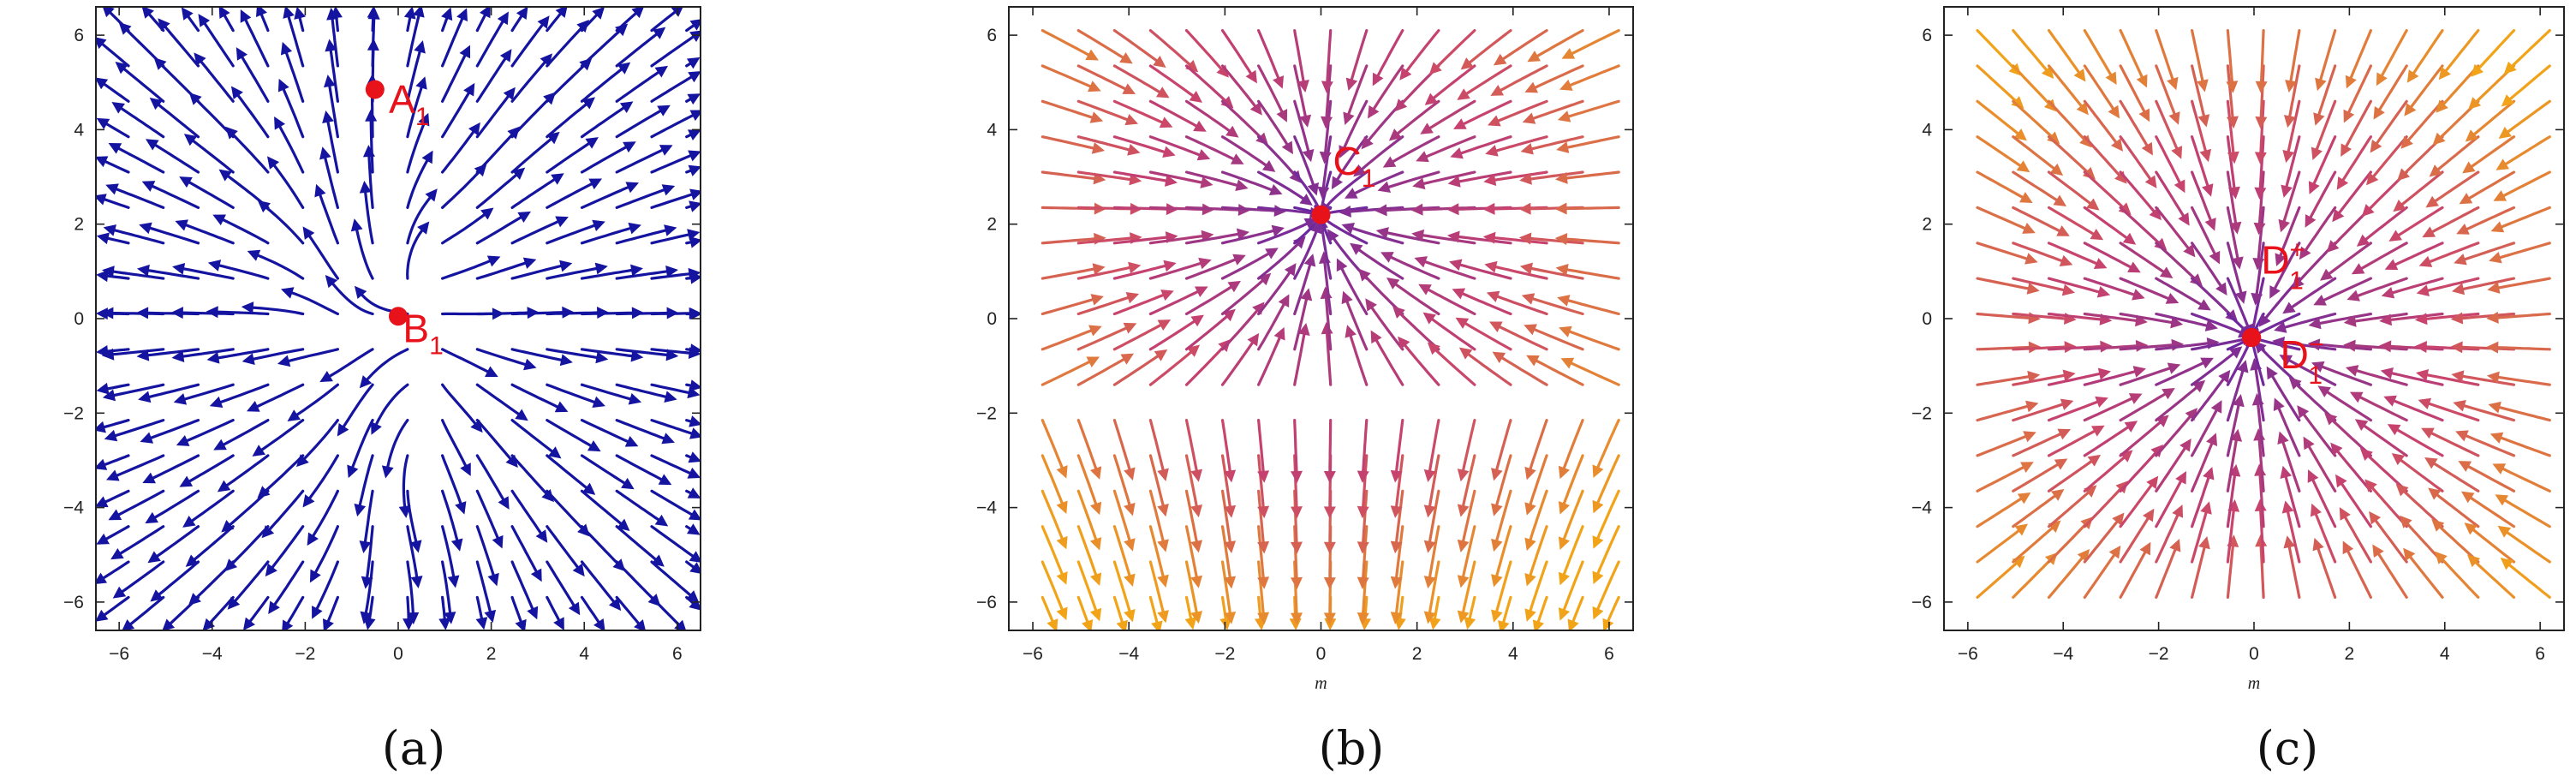 The height and width of the screenshot is (782, 2576). I want to click on critical-point, so click(398, 316).